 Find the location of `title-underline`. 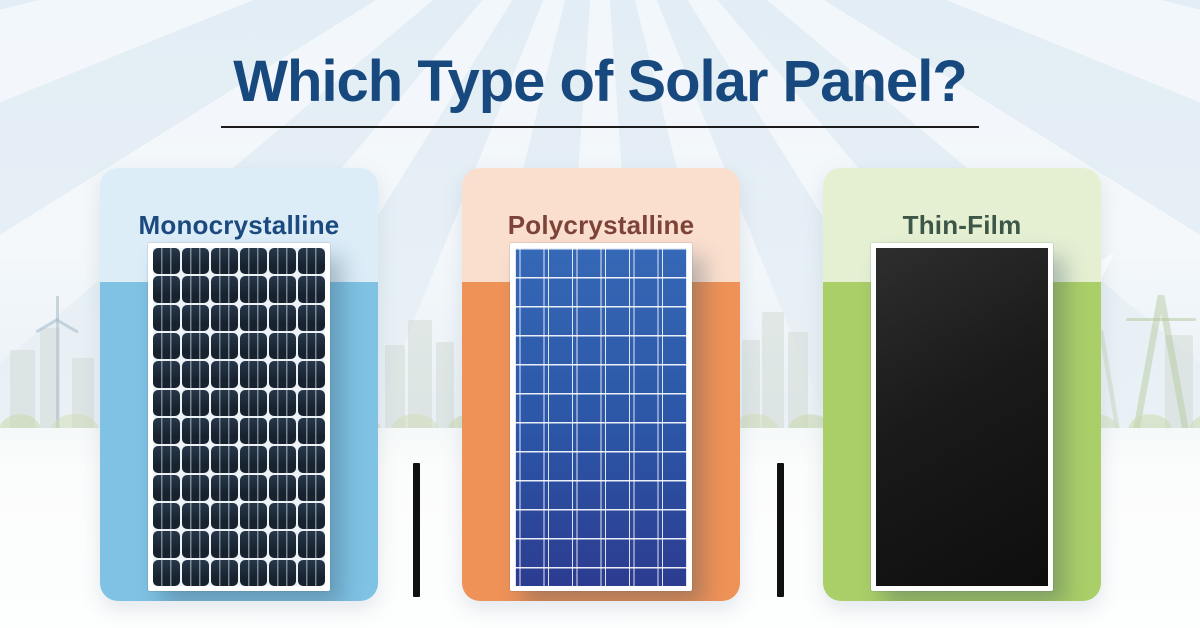

title-underline is located at coordinates (600, 127).